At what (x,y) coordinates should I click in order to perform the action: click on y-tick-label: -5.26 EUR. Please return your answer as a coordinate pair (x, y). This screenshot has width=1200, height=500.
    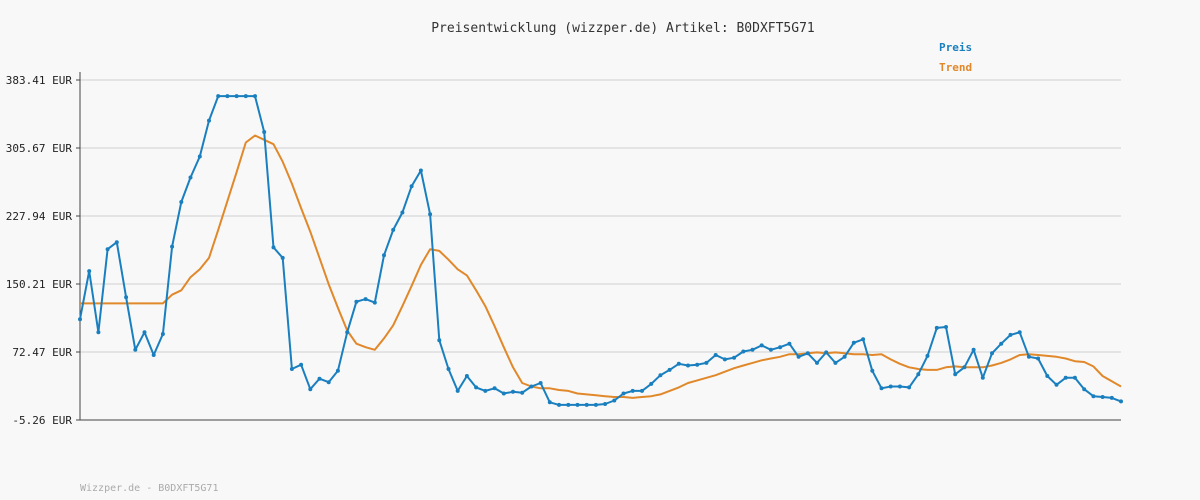
    Looking at the image, I should click on (42, 420).